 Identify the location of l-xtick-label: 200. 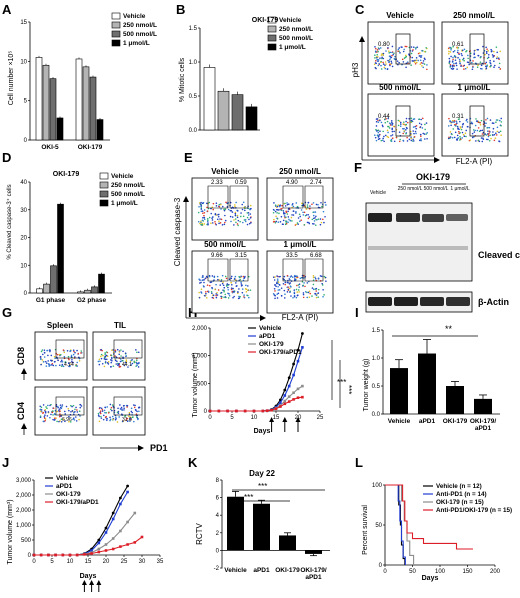
(495, 572).